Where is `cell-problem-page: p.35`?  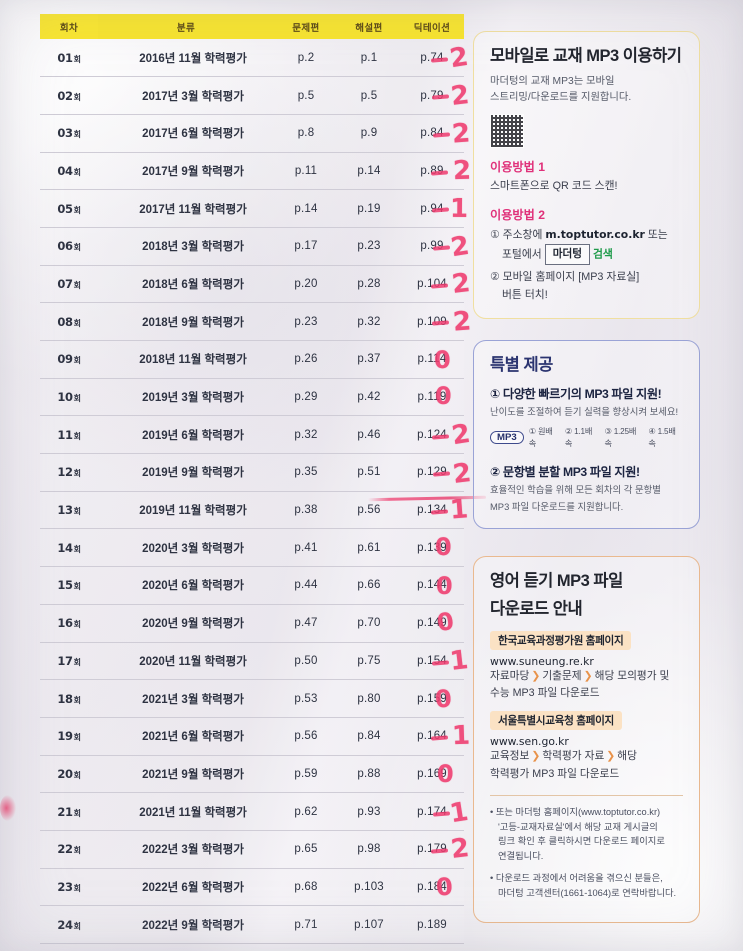
cell-problem-page: p.35 is located at coordinates (306, 472).